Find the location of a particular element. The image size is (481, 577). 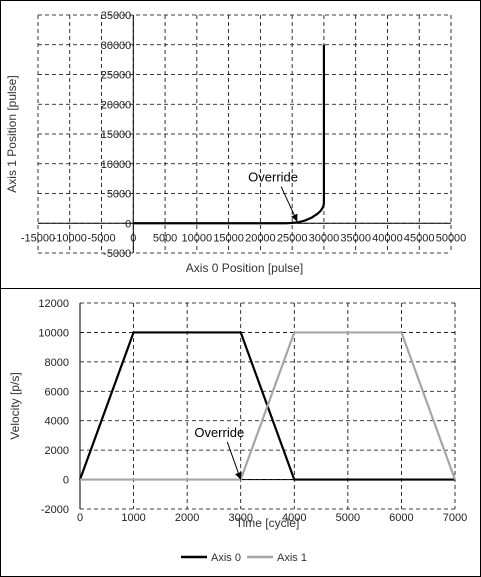

y-tick-label: 12000 is located at coordinates (53, 304).